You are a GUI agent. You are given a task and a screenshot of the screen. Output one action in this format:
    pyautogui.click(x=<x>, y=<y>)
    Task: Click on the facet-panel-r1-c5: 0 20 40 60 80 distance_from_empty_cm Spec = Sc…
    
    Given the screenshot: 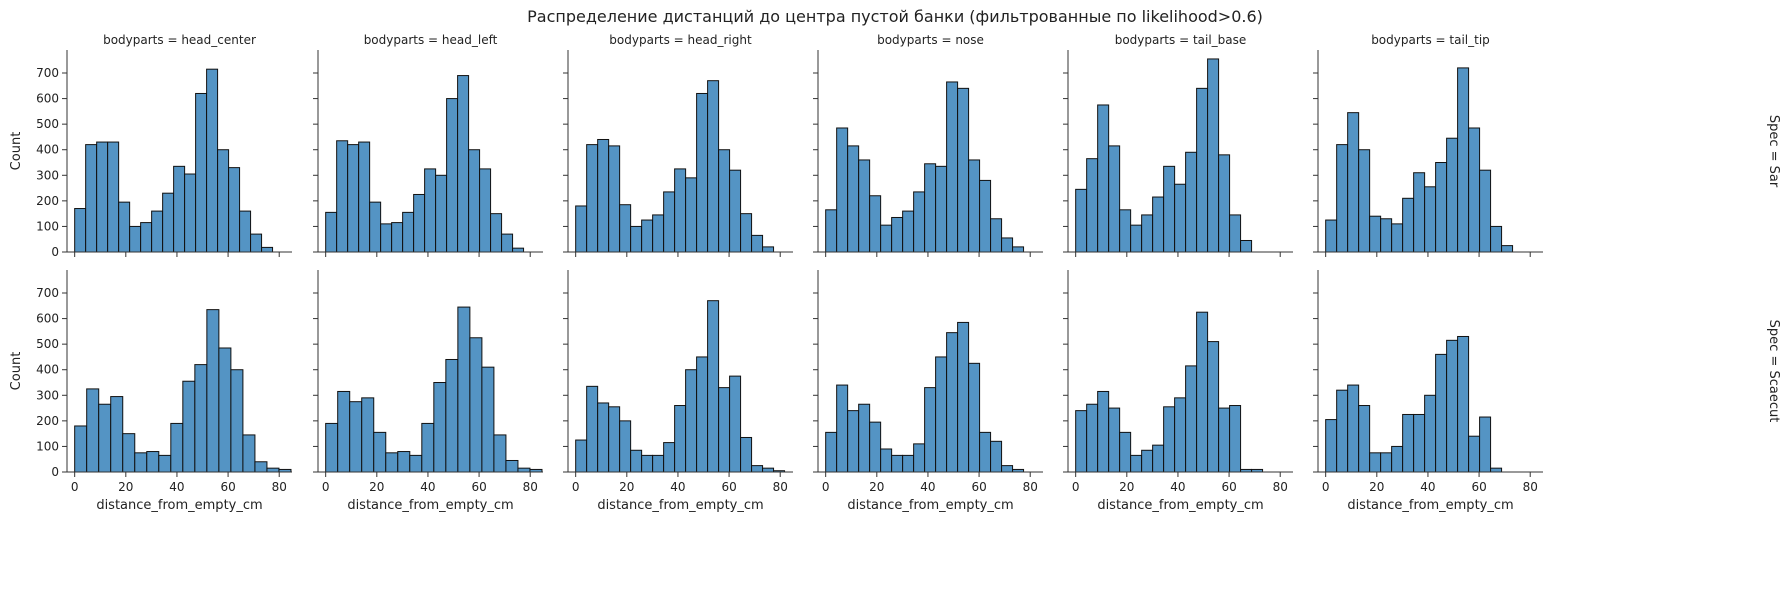 What is the action you would take?
    pyautogui.click(x=1547, y=391)
    